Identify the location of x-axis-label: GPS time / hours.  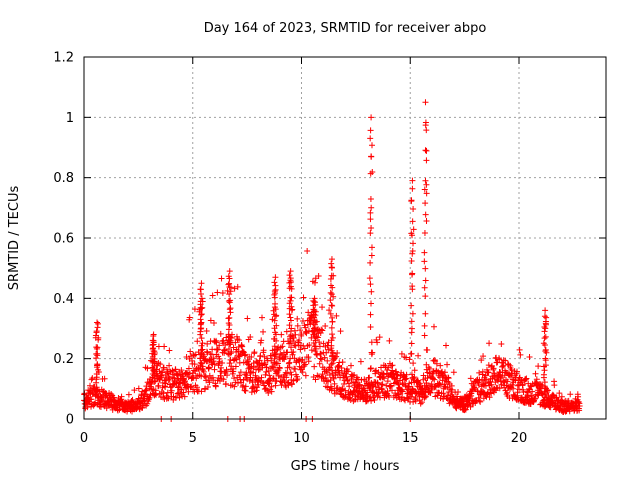
(345, 466).